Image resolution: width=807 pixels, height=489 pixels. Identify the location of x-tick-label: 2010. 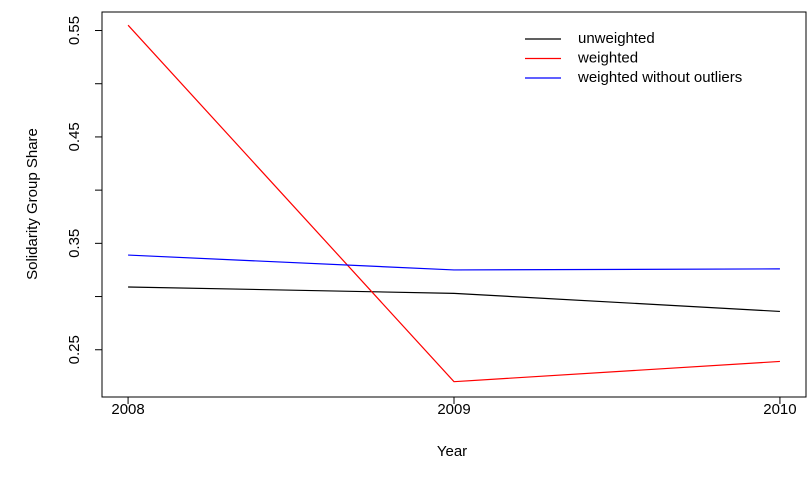
(779, 409).